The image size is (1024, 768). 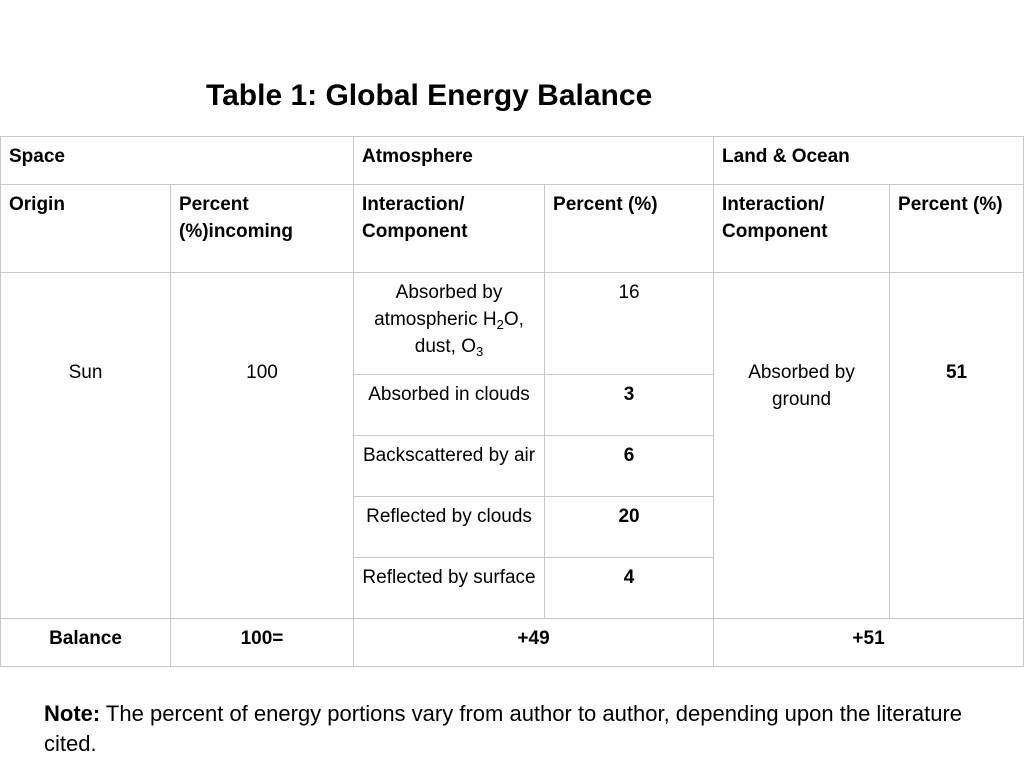 What do you see at coordinates (956, 228) in the screenshot?
I see `header-land-percent: Percent (%)` at bounding box center [956, 228].